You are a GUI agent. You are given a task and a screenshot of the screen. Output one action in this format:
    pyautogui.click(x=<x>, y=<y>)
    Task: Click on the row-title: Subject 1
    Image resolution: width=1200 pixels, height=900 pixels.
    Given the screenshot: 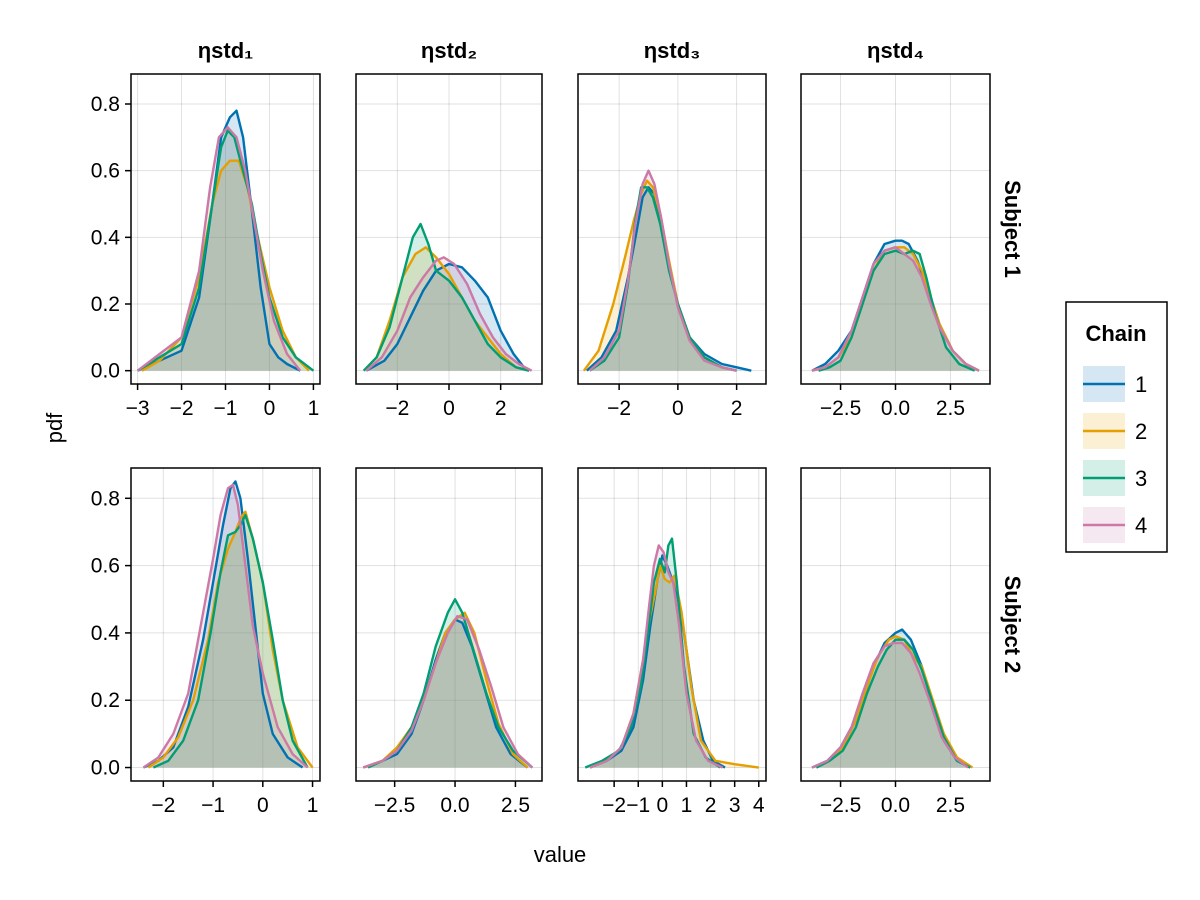 What is the action you would take?
    pyautogui.click(x=1012, y=229)
    